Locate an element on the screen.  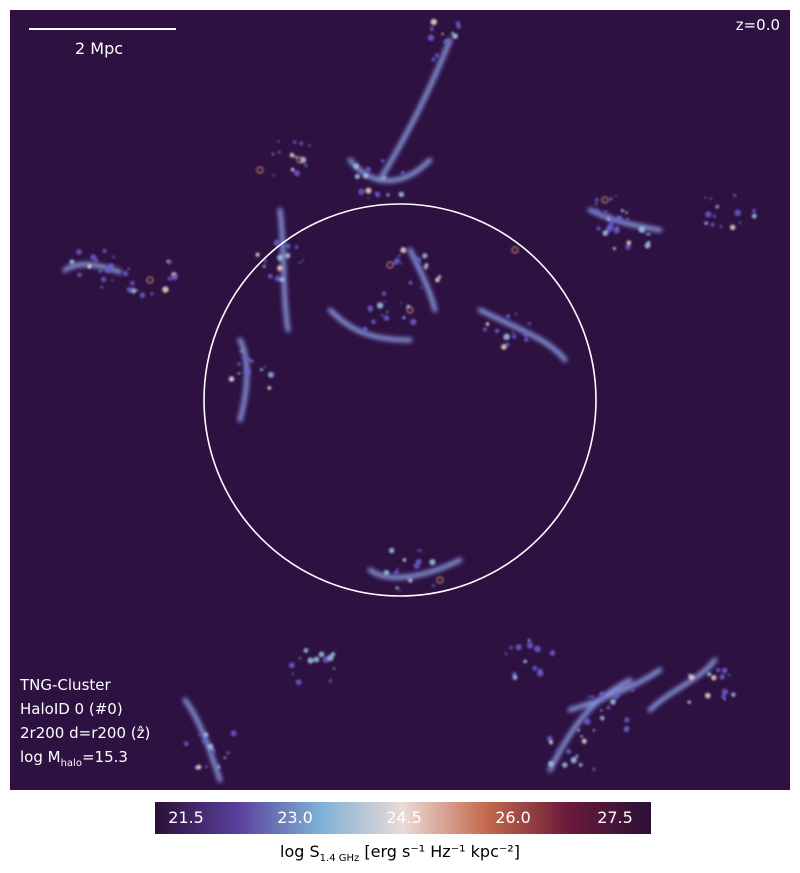
simulation-label: TNG-Cluster is located at coordinates (65, 685).